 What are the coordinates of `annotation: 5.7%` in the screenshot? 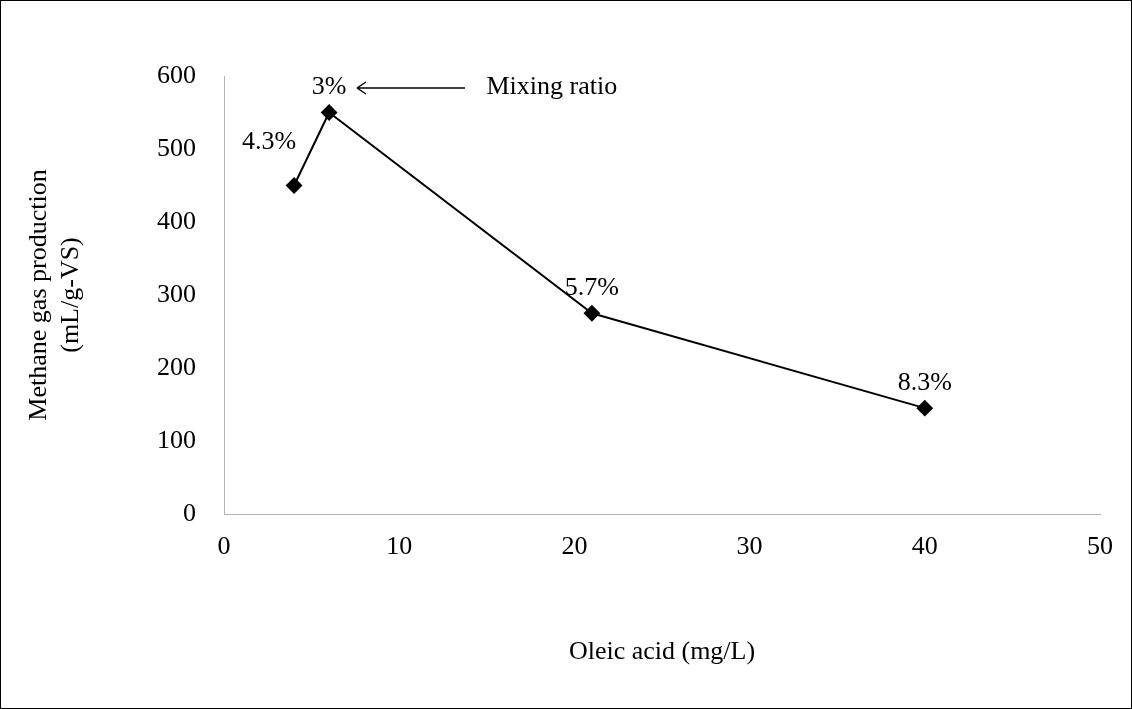 It's located at (592, 287).